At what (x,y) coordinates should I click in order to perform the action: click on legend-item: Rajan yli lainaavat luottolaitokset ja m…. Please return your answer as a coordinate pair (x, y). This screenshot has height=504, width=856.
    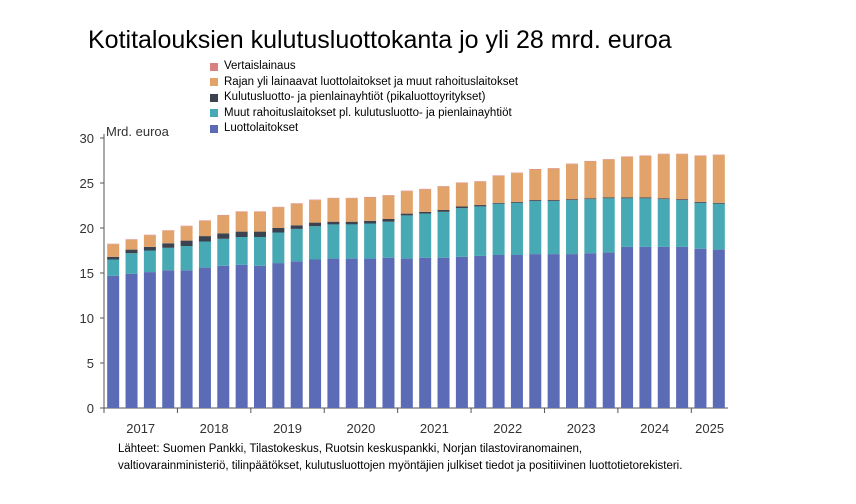
    Looking at the image, I should click on (364, 83).